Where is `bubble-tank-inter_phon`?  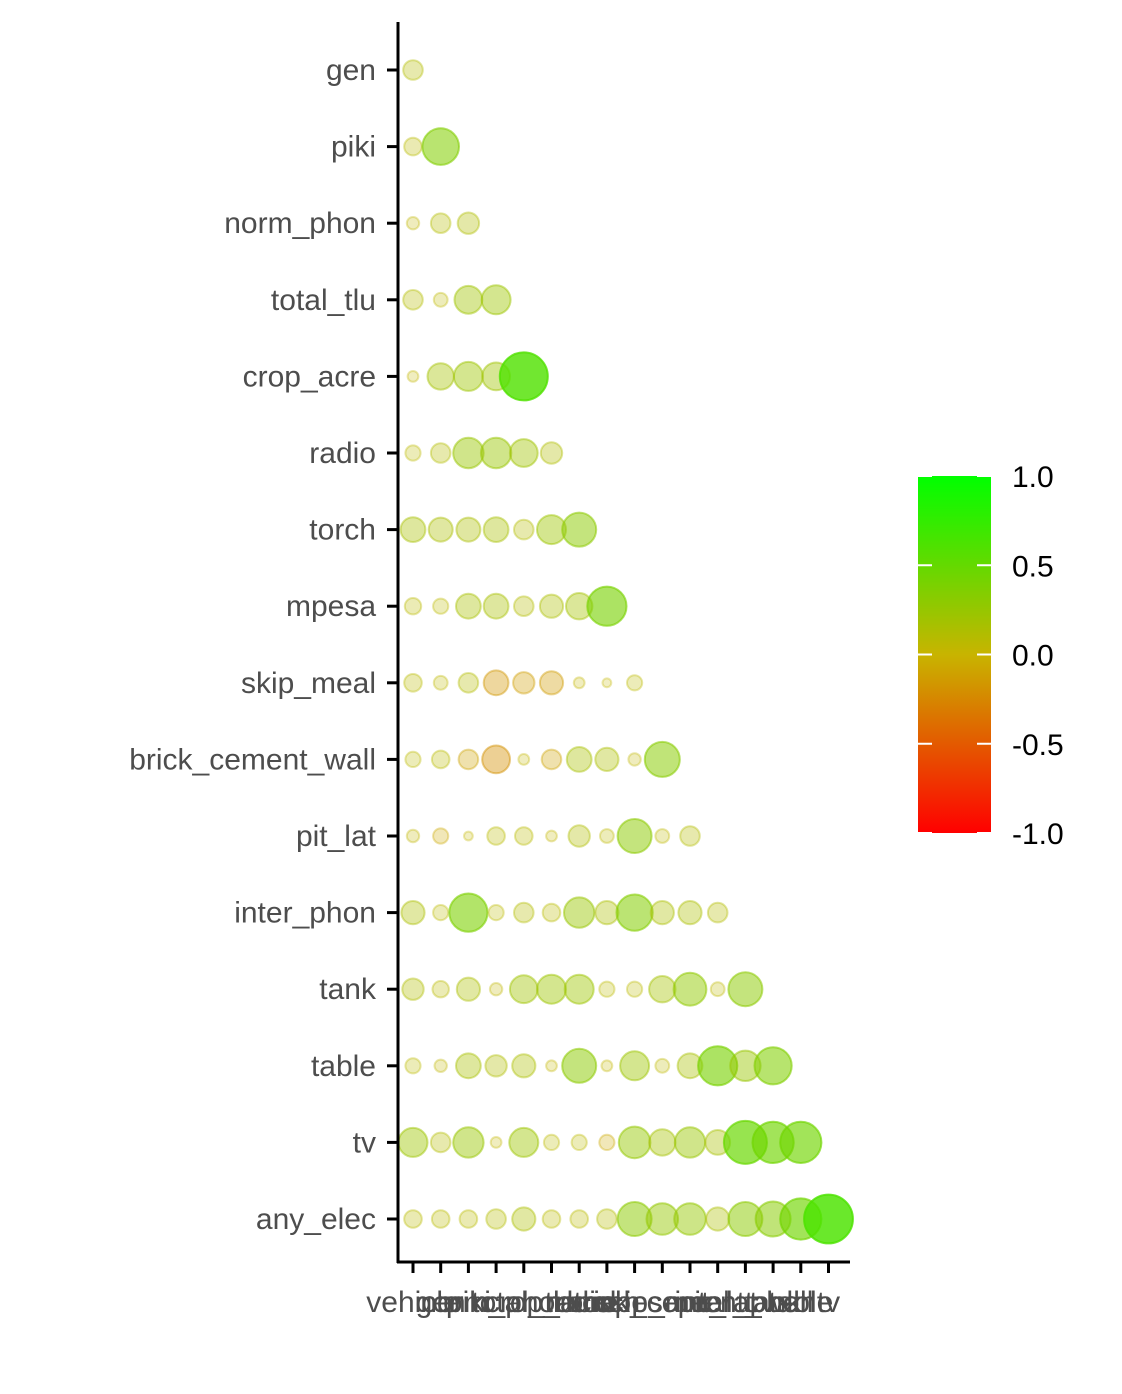
bubble-tank-inter_phon is located at coordinates (745, 989).